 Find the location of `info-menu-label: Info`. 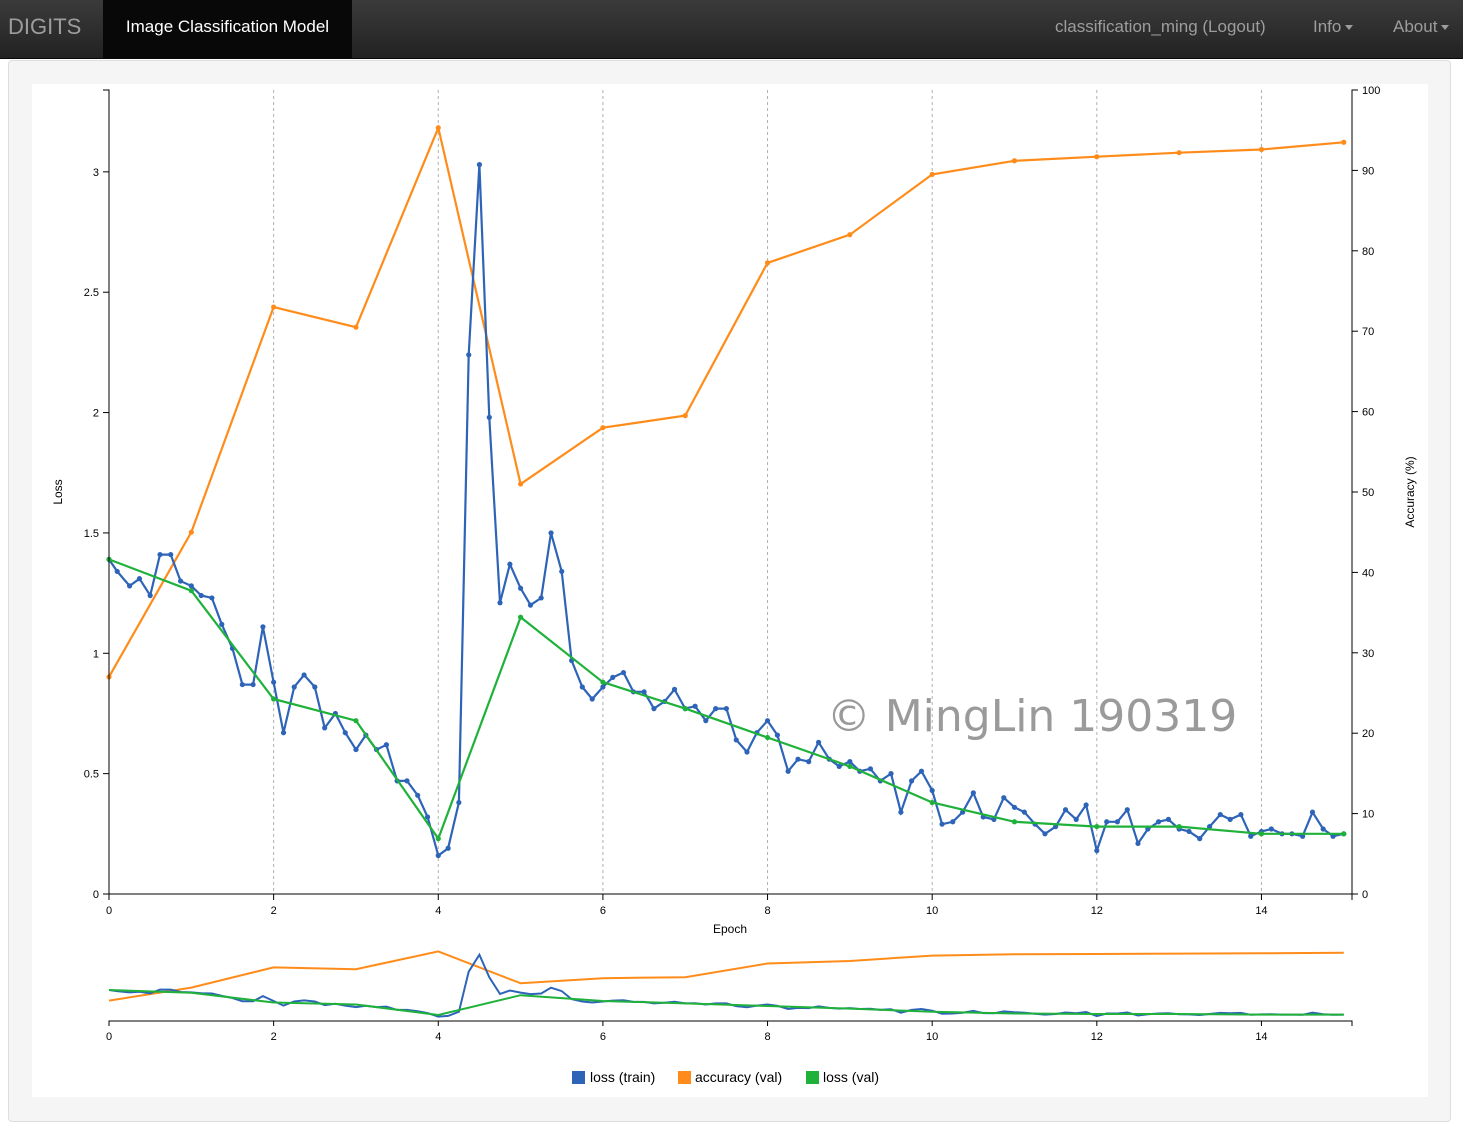

info-menu-label: Info is located at coordinates (1327, 26).